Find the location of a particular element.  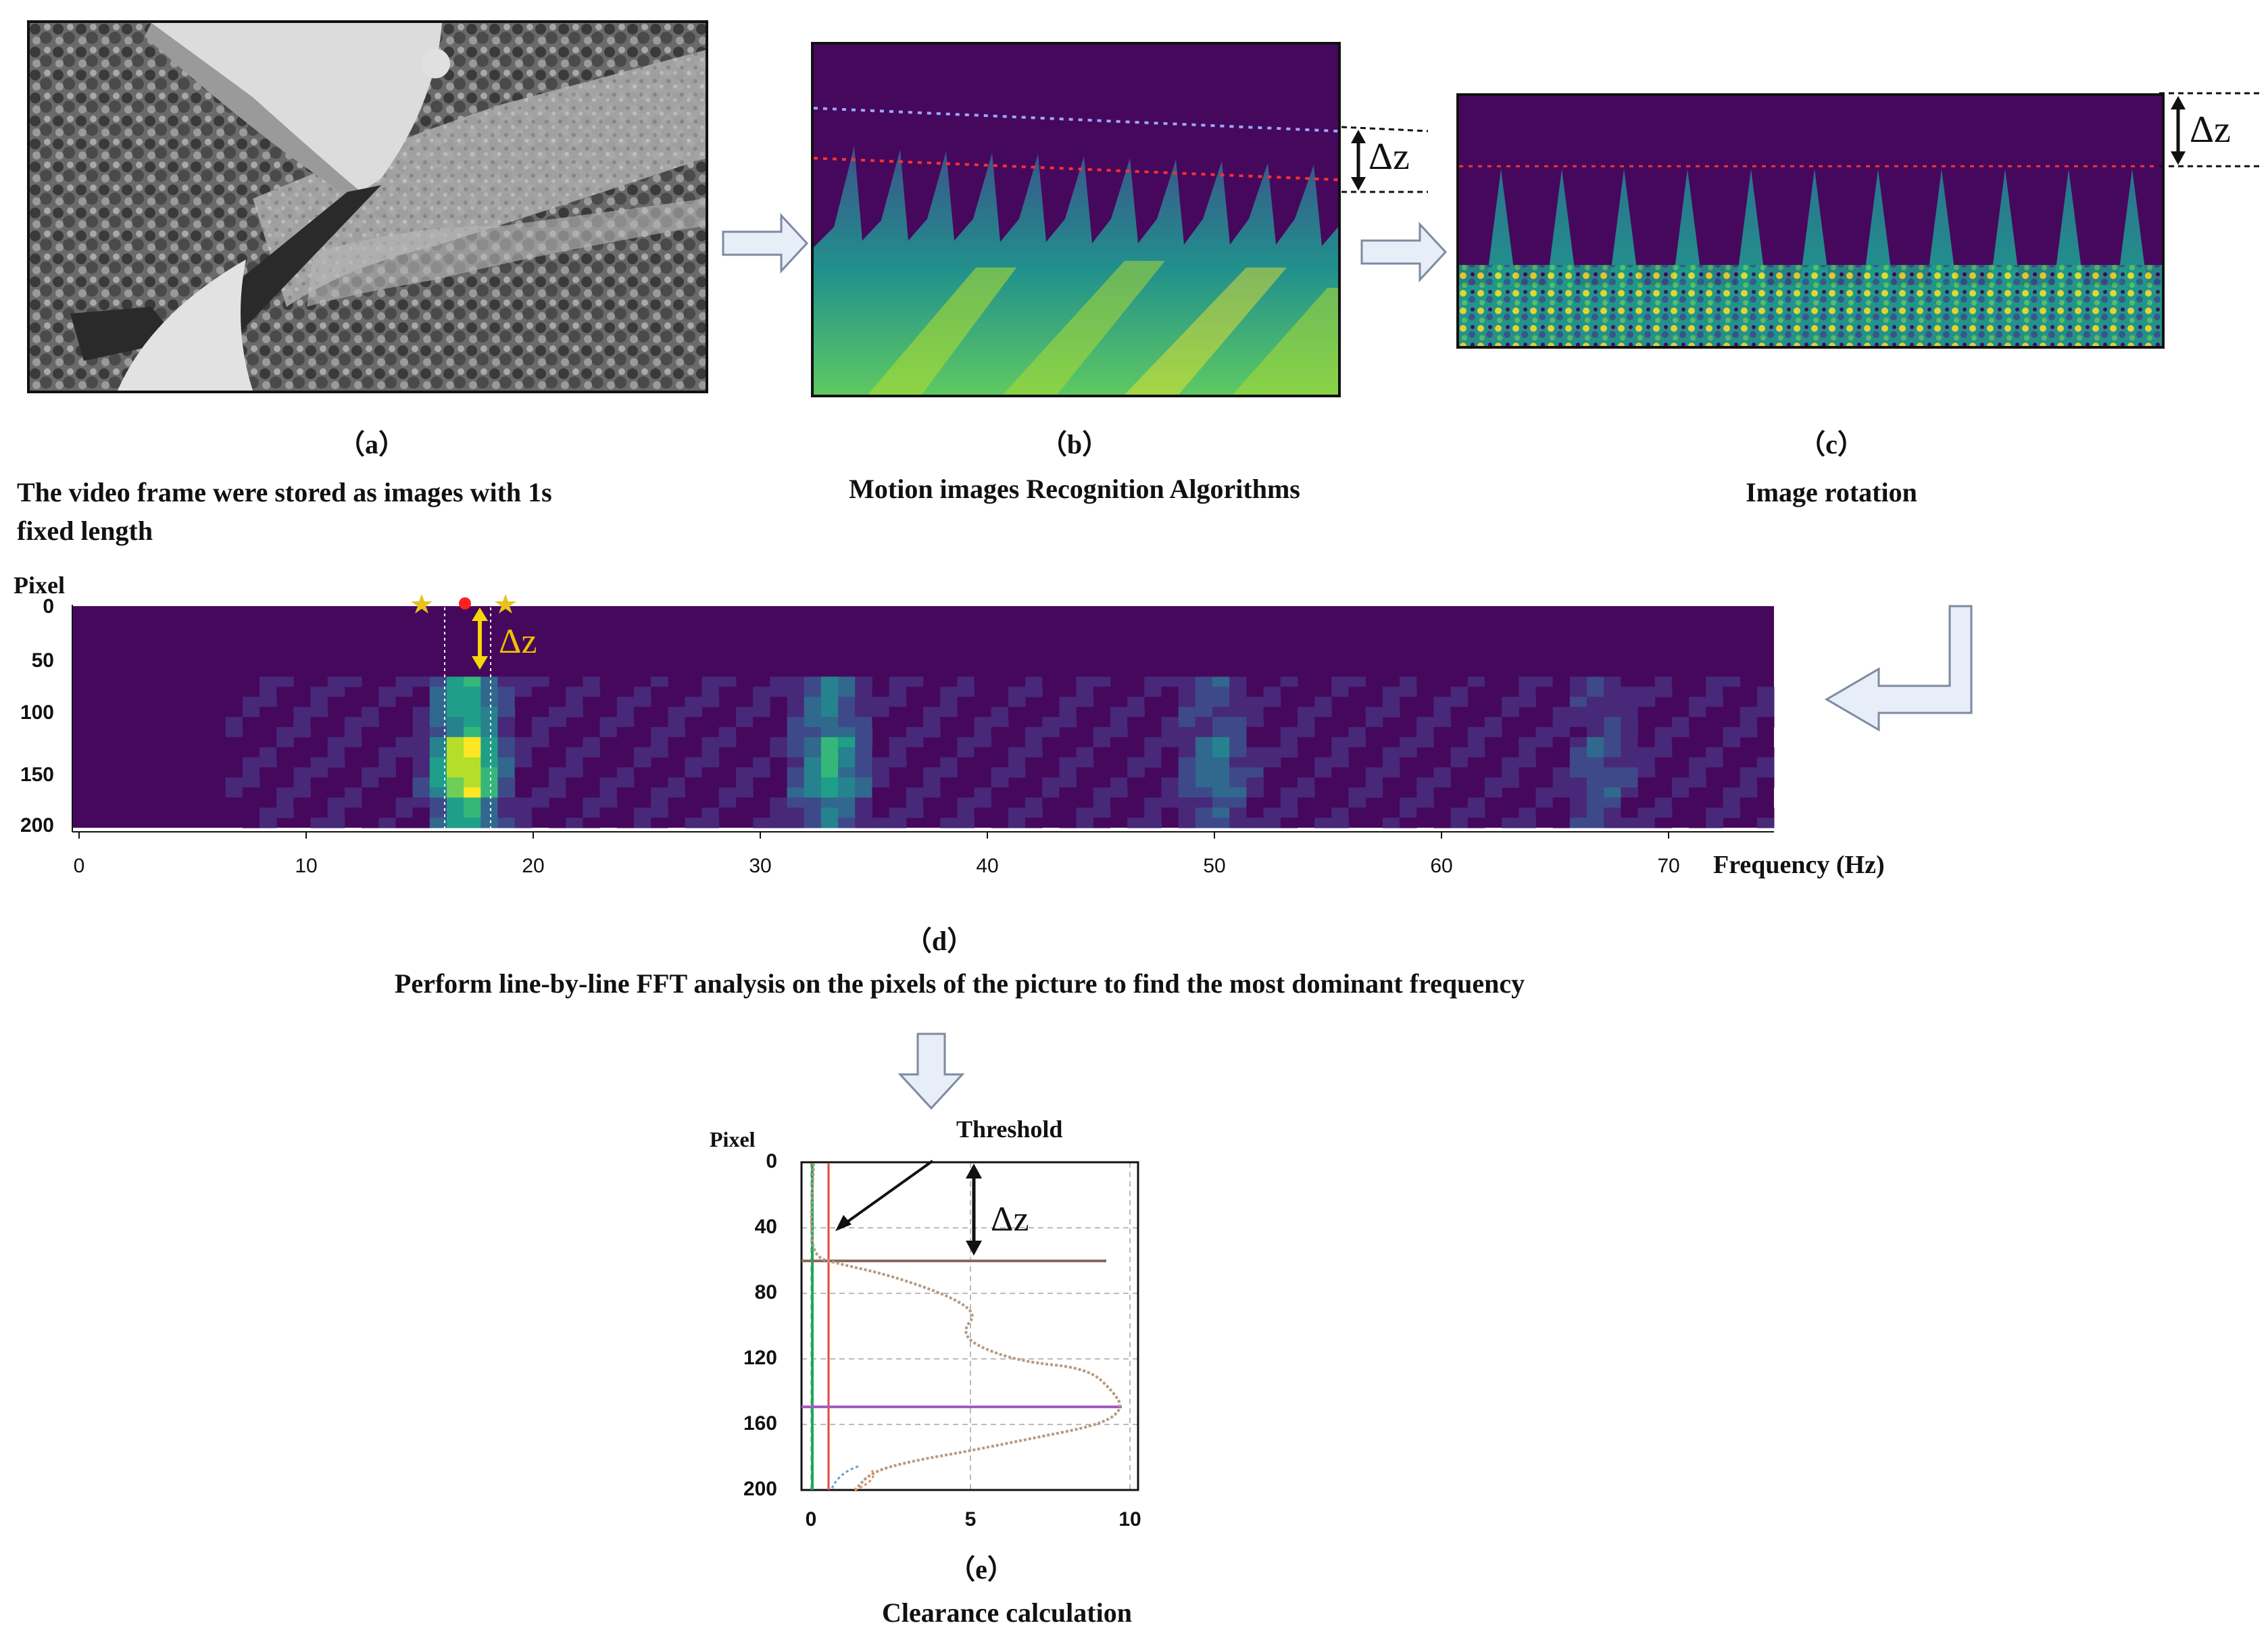

panel-a-caption-line2: fixed length is located at coordinates (85, 531).